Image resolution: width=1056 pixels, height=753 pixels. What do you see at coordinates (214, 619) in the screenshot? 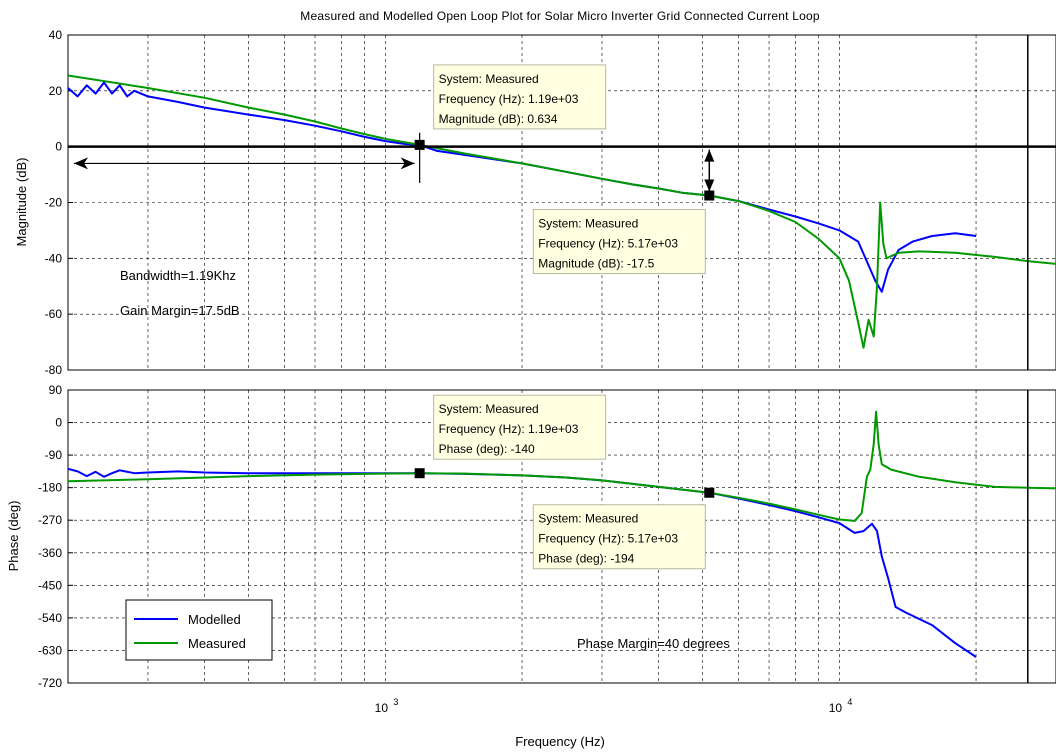
I see `legend-label-modelled: Modelled` at bounding box center [214, 619].